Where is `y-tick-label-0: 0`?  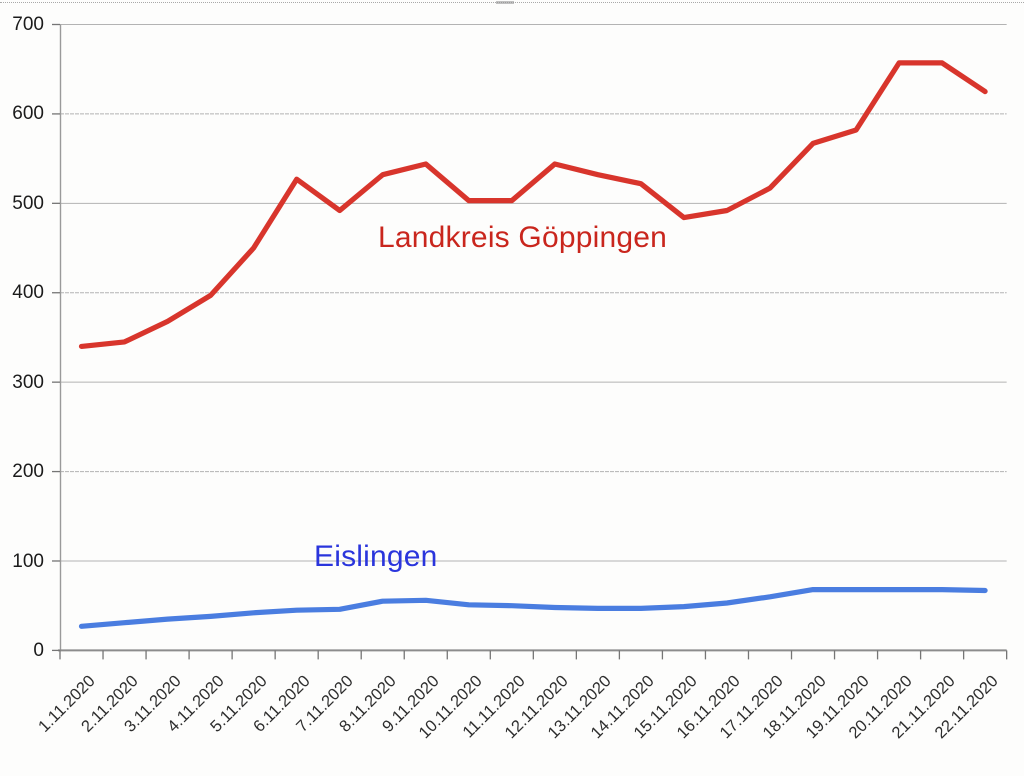
y-tick-label-0: 0 is located at coordinates (38, 650).